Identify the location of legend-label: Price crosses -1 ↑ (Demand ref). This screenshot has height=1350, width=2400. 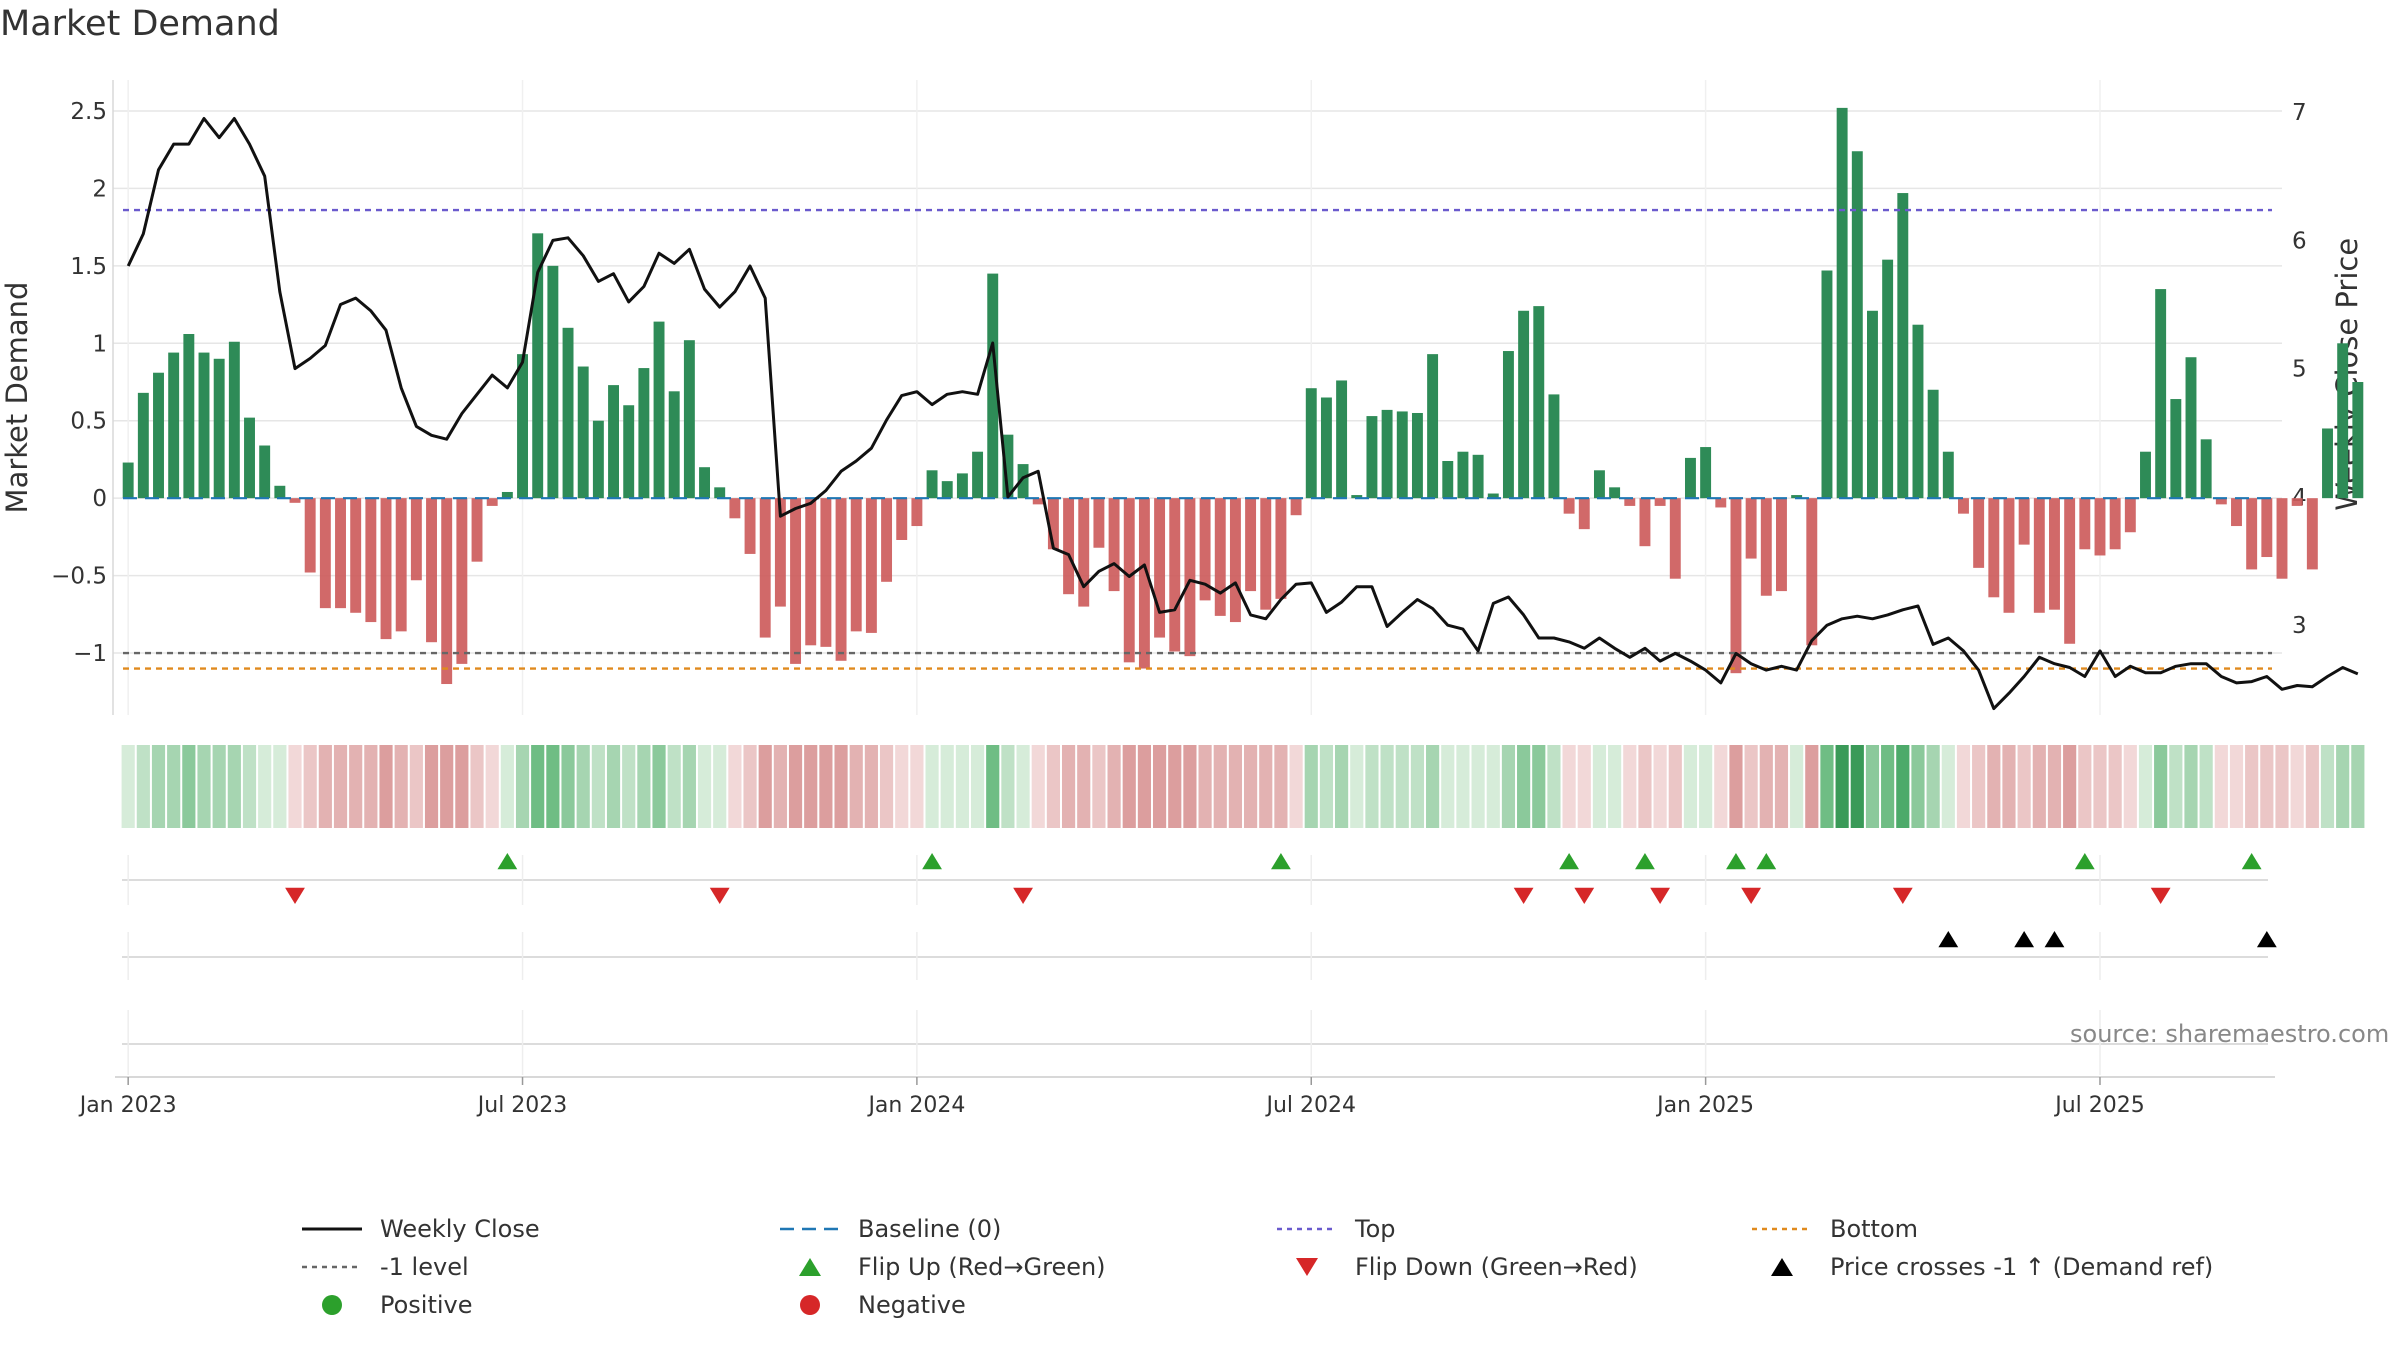
(2022, 1267).